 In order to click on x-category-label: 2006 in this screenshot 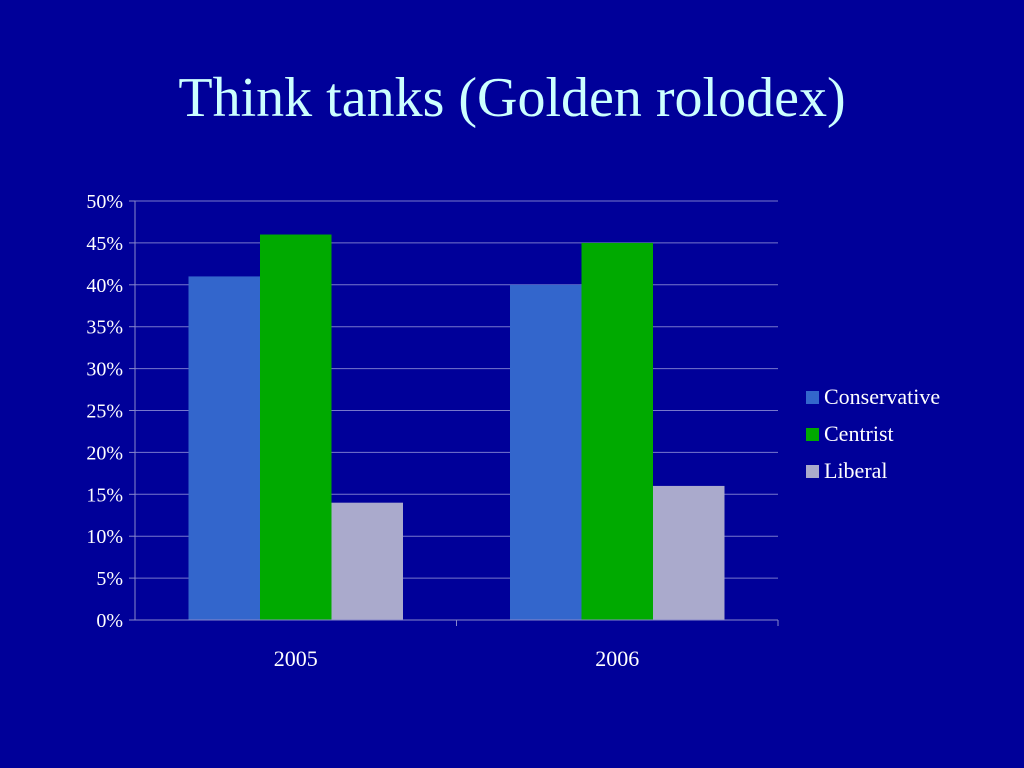, I will do `click(617, 658)`.